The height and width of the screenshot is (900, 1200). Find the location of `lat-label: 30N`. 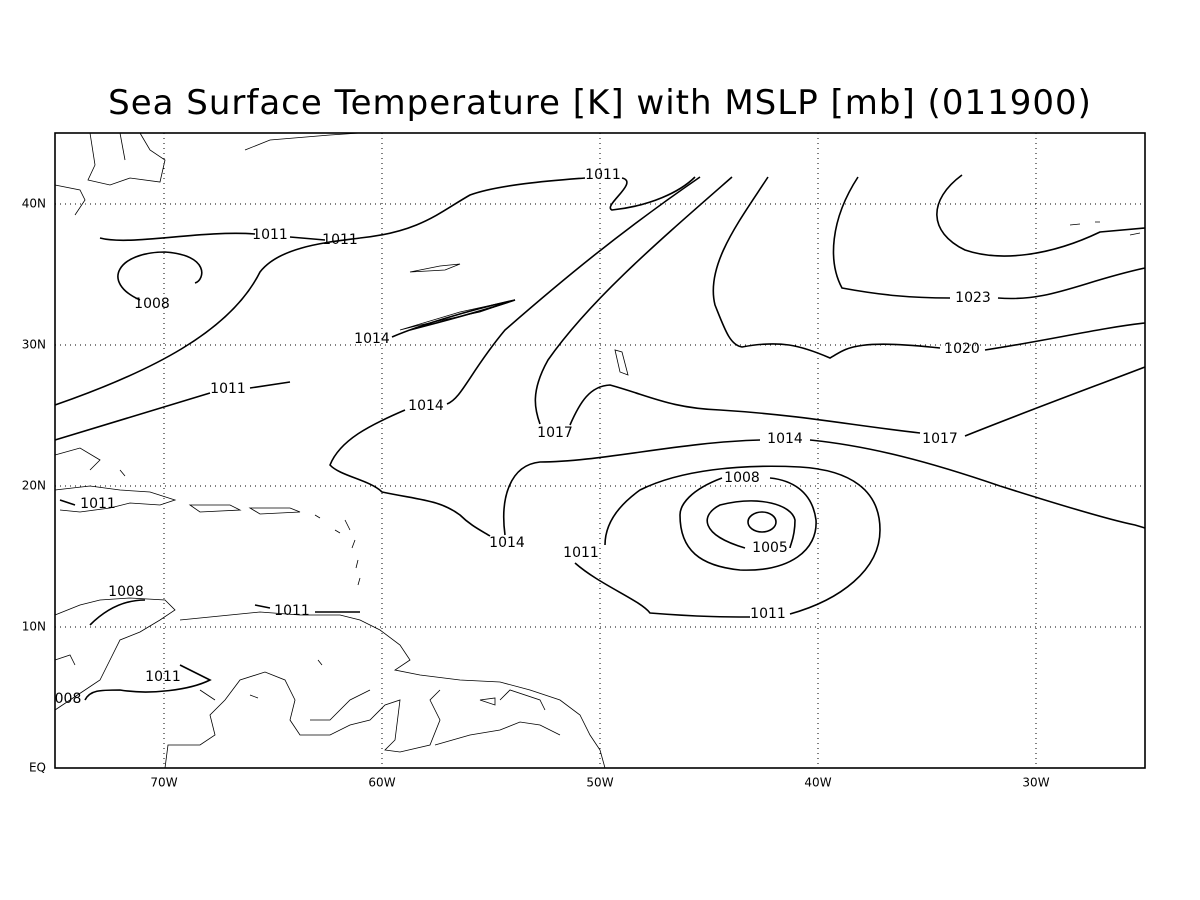

lat-label: 30N is located at coordinates (34, 345).